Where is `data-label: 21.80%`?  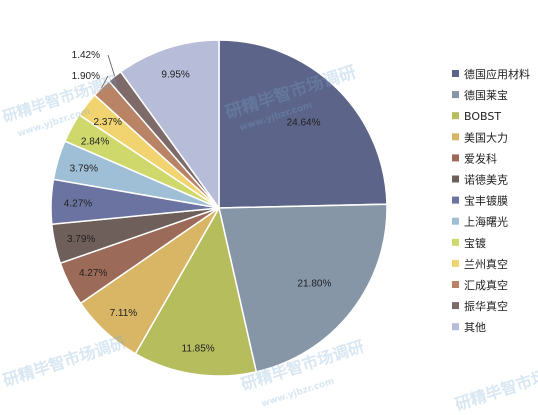 data-label: 21.80% is located at coordinates (314, 283).